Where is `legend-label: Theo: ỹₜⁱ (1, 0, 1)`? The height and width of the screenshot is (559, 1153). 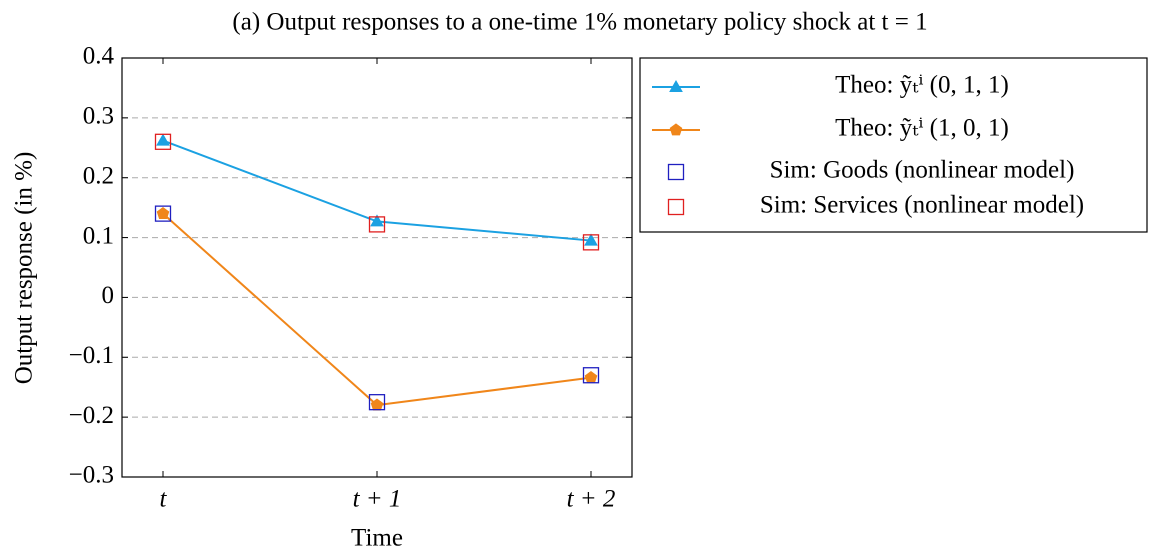
legend-label: Theo: ỹₜⁱ (1, 0, 1) is located at coordinates (922, 128).